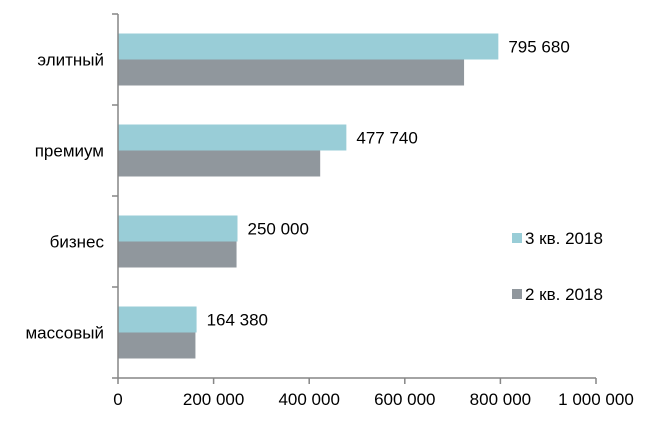 The width and height of the screenshot is (660, 433). Describe the element at coordinates (404, 399) in the screenshot. I see `x-tick-label: 600 000` at that location.